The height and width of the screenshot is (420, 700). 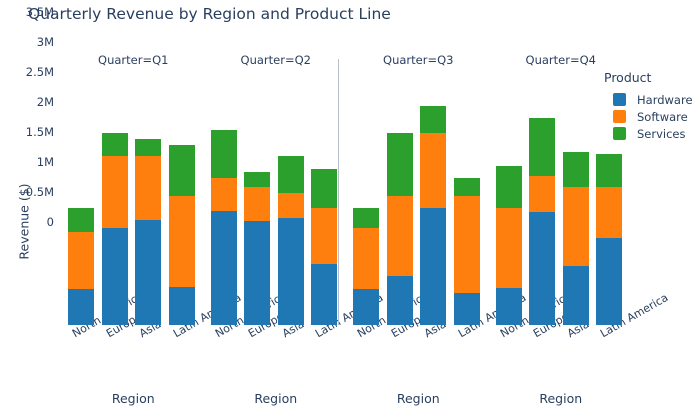 I want to click on legend-title: Product, so click(x=628, y=77).